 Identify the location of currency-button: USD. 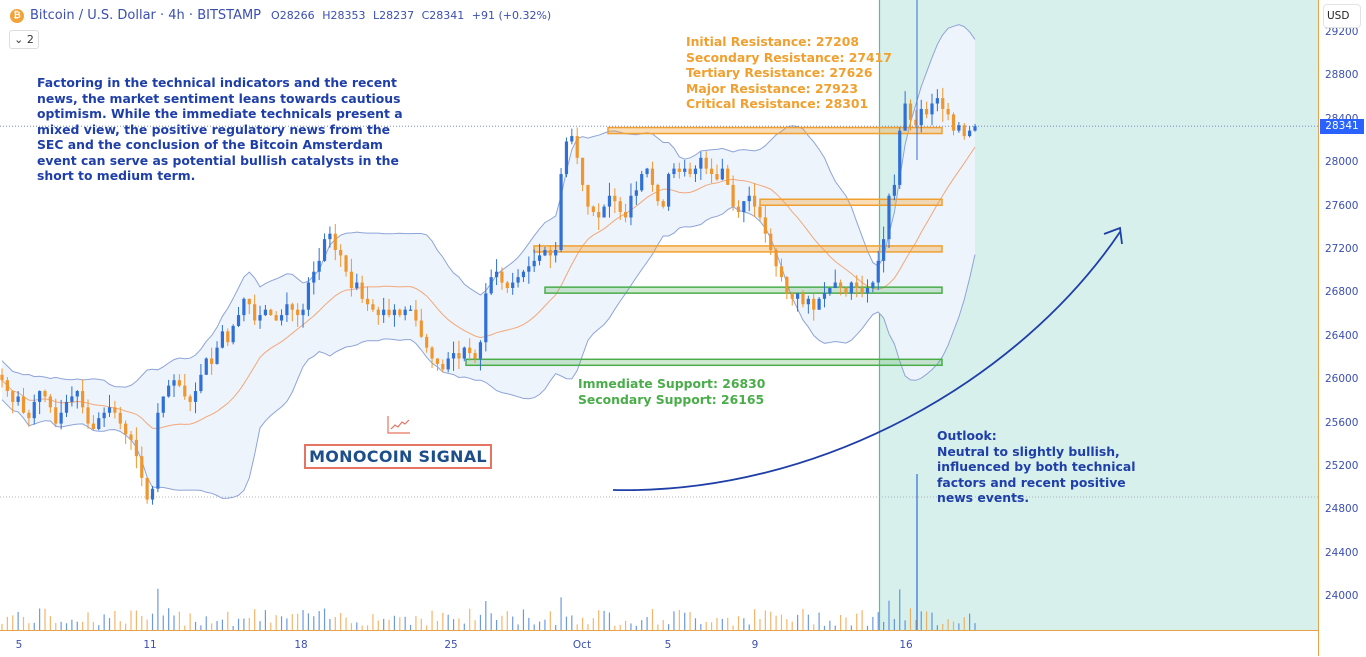
(1342, 16).